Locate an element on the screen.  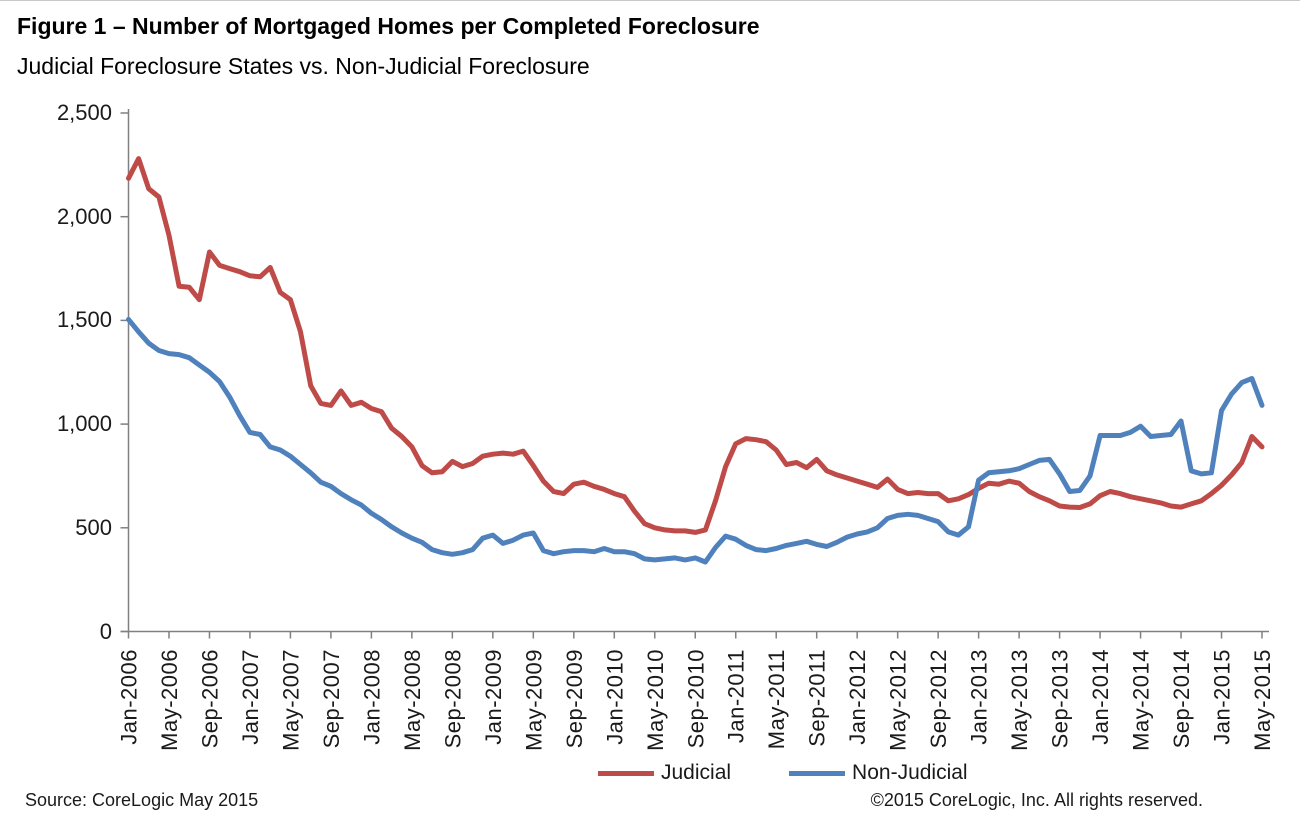
x-tick-label: May-2010 is located at coordinates (655, 700).